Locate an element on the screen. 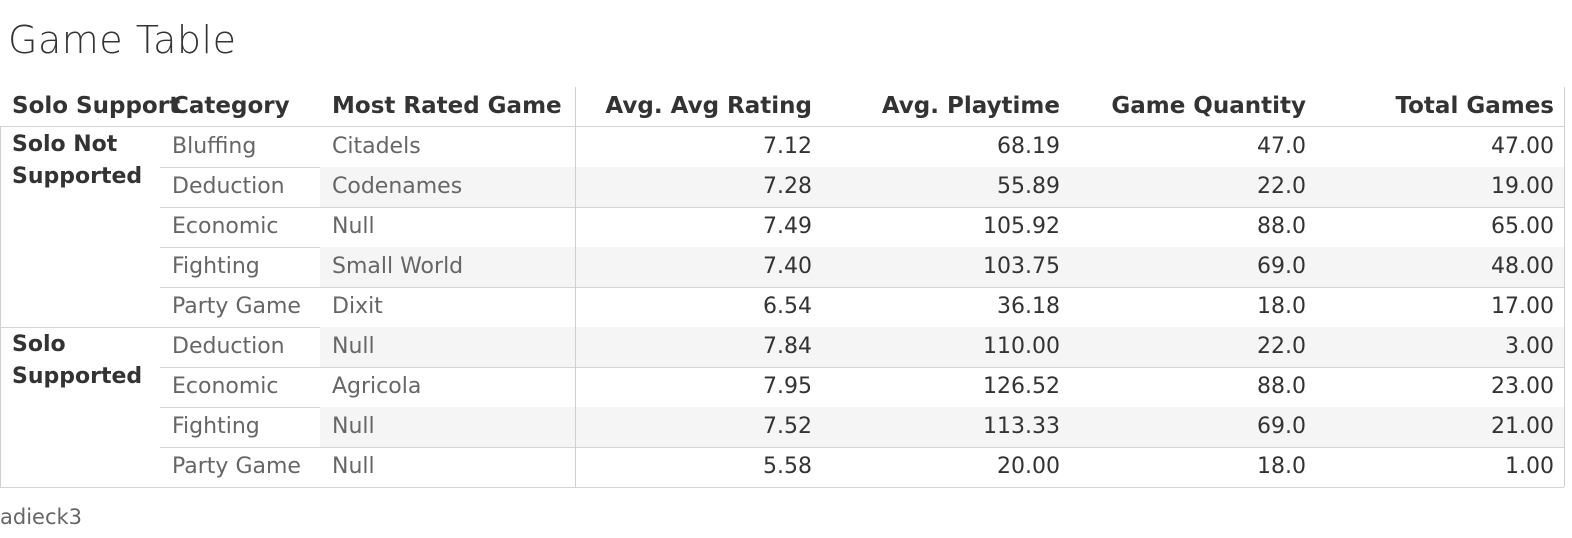 The image size is (1572, 538). table-left-edge is located at coordinates (0, 307).